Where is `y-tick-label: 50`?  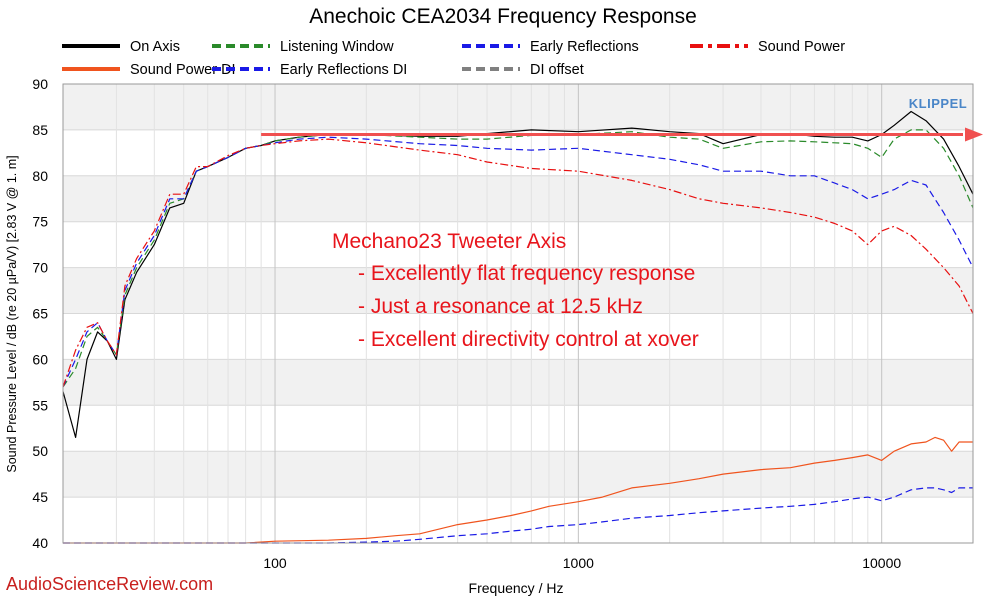
y-tick-label: 50 is located at coordinates (40, 451).